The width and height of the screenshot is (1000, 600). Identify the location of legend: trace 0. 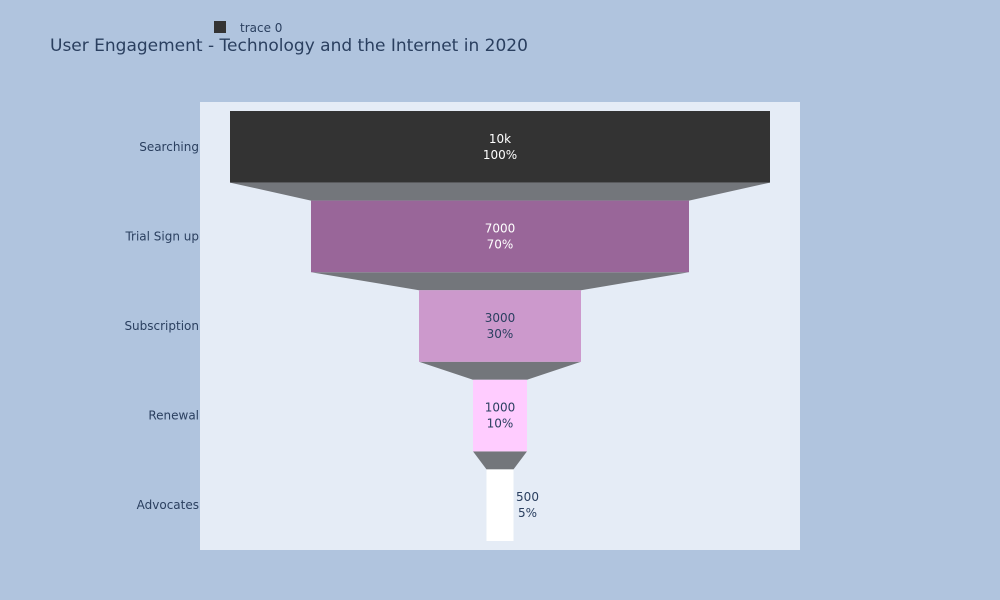
(248, 28).